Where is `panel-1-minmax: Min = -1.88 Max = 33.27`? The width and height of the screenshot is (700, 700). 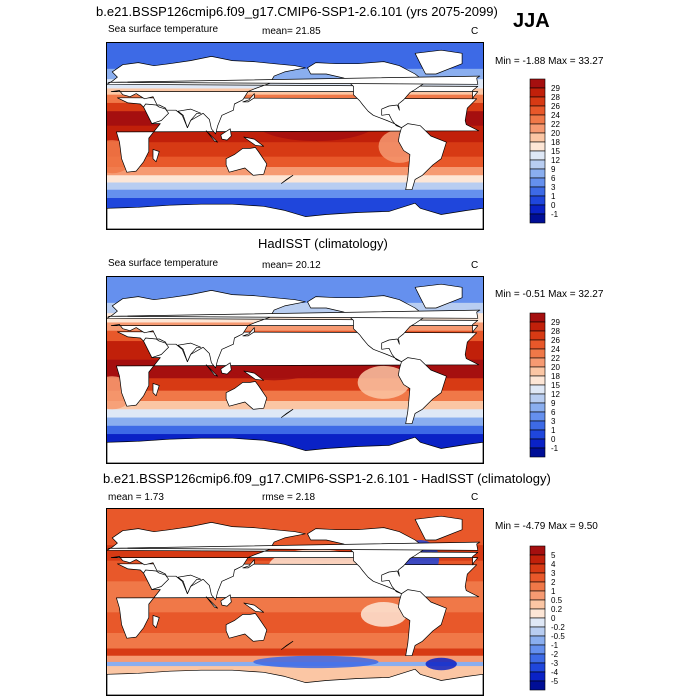 panel-1-minmax: Min = -1.88 Max = 33.27 is located at coordinates (549, 61).